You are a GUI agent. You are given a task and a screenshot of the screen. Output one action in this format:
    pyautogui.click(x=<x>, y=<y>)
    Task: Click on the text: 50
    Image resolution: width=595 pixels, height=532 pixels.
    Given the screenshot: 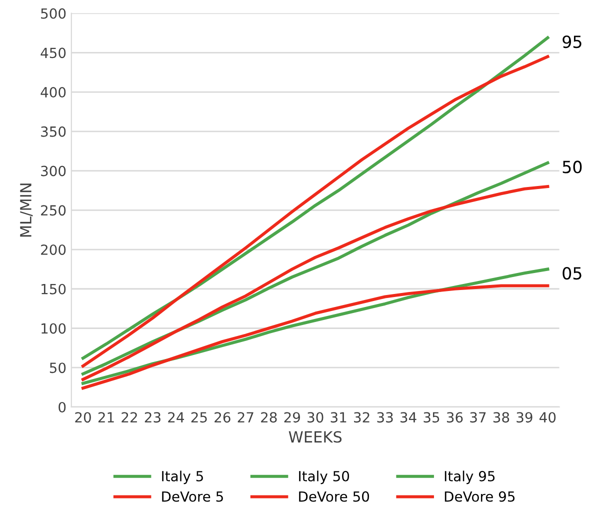 What is the action you would take?
    pyautogui.click(x=572, y=167)
    